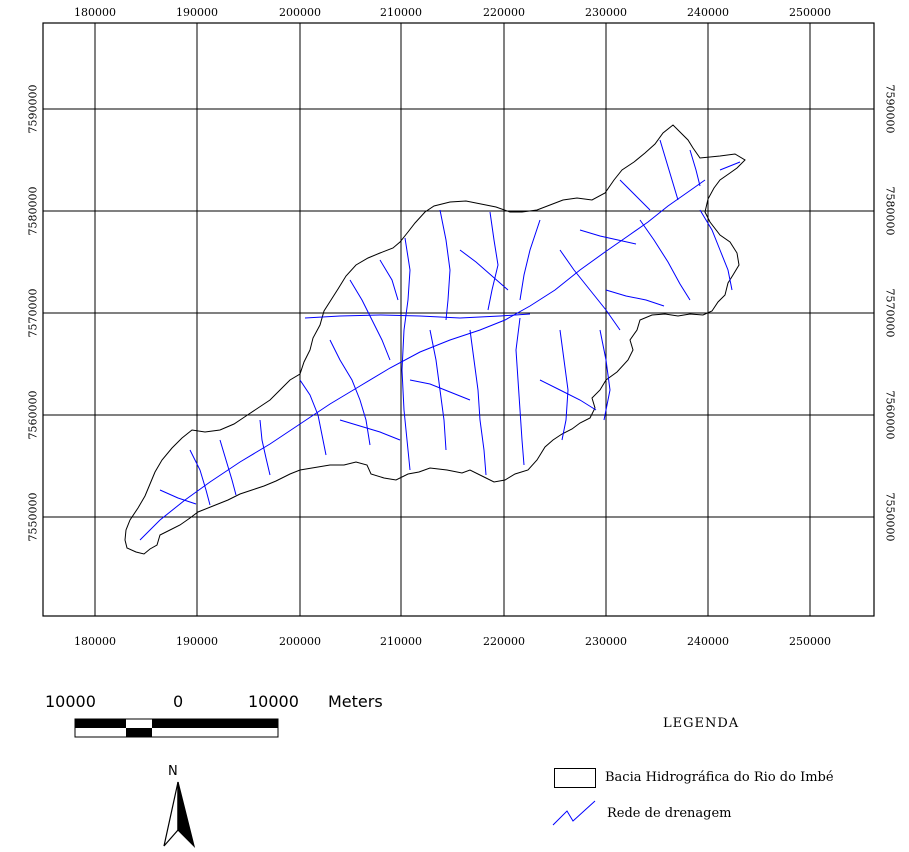  What do you see at coordinates (890, 415) in the screenshot?
I see `y-tick-right: 7560000` at bounding box center [890, 415].